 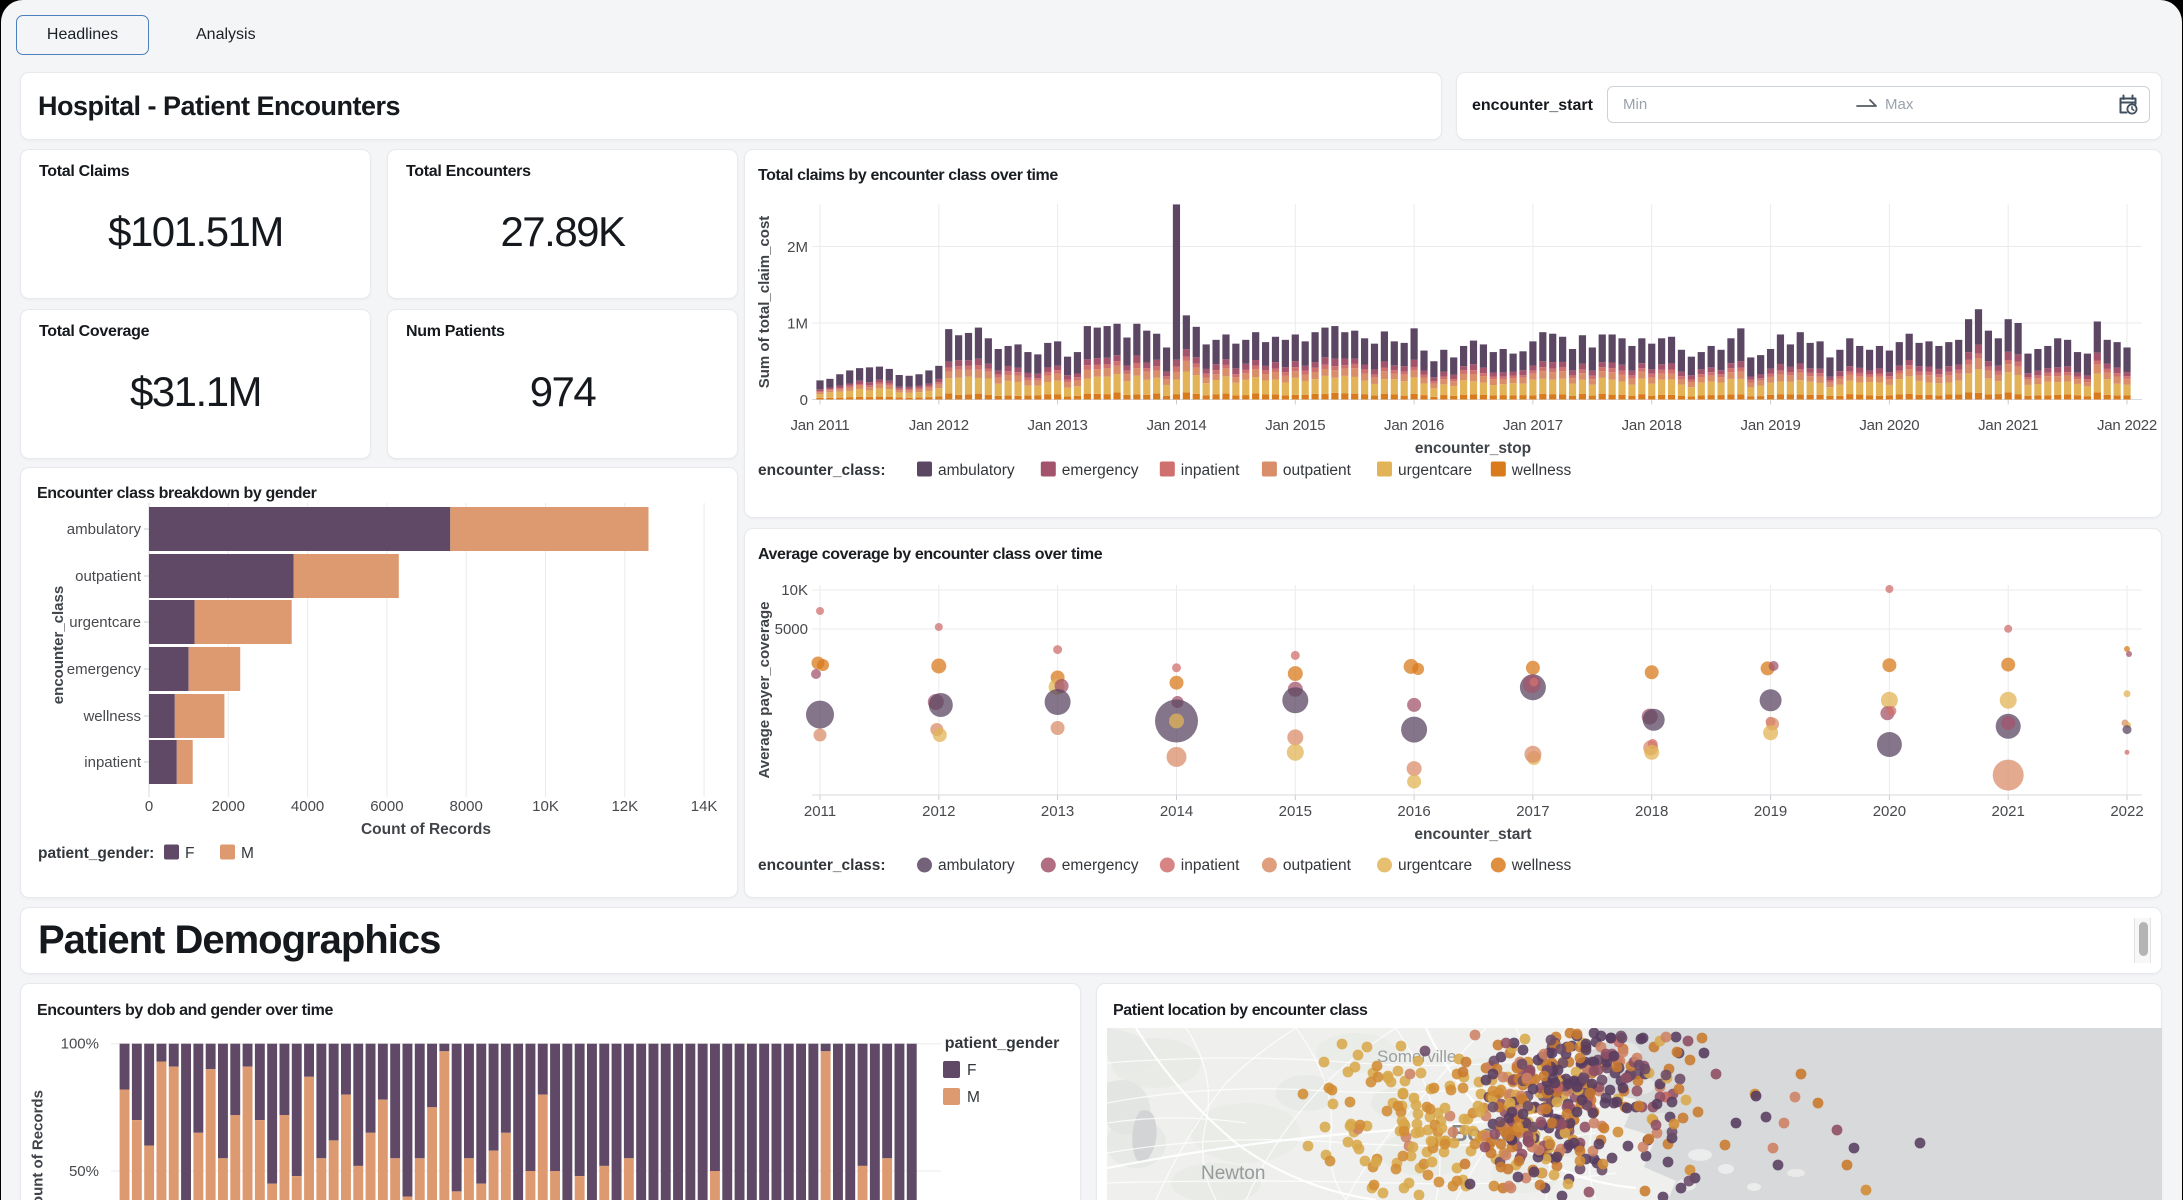 What do you see at coordinates (1473, 448) in the screenshot?
I see `svg-text: encounter_stop` at bounding box center [1473, 448].